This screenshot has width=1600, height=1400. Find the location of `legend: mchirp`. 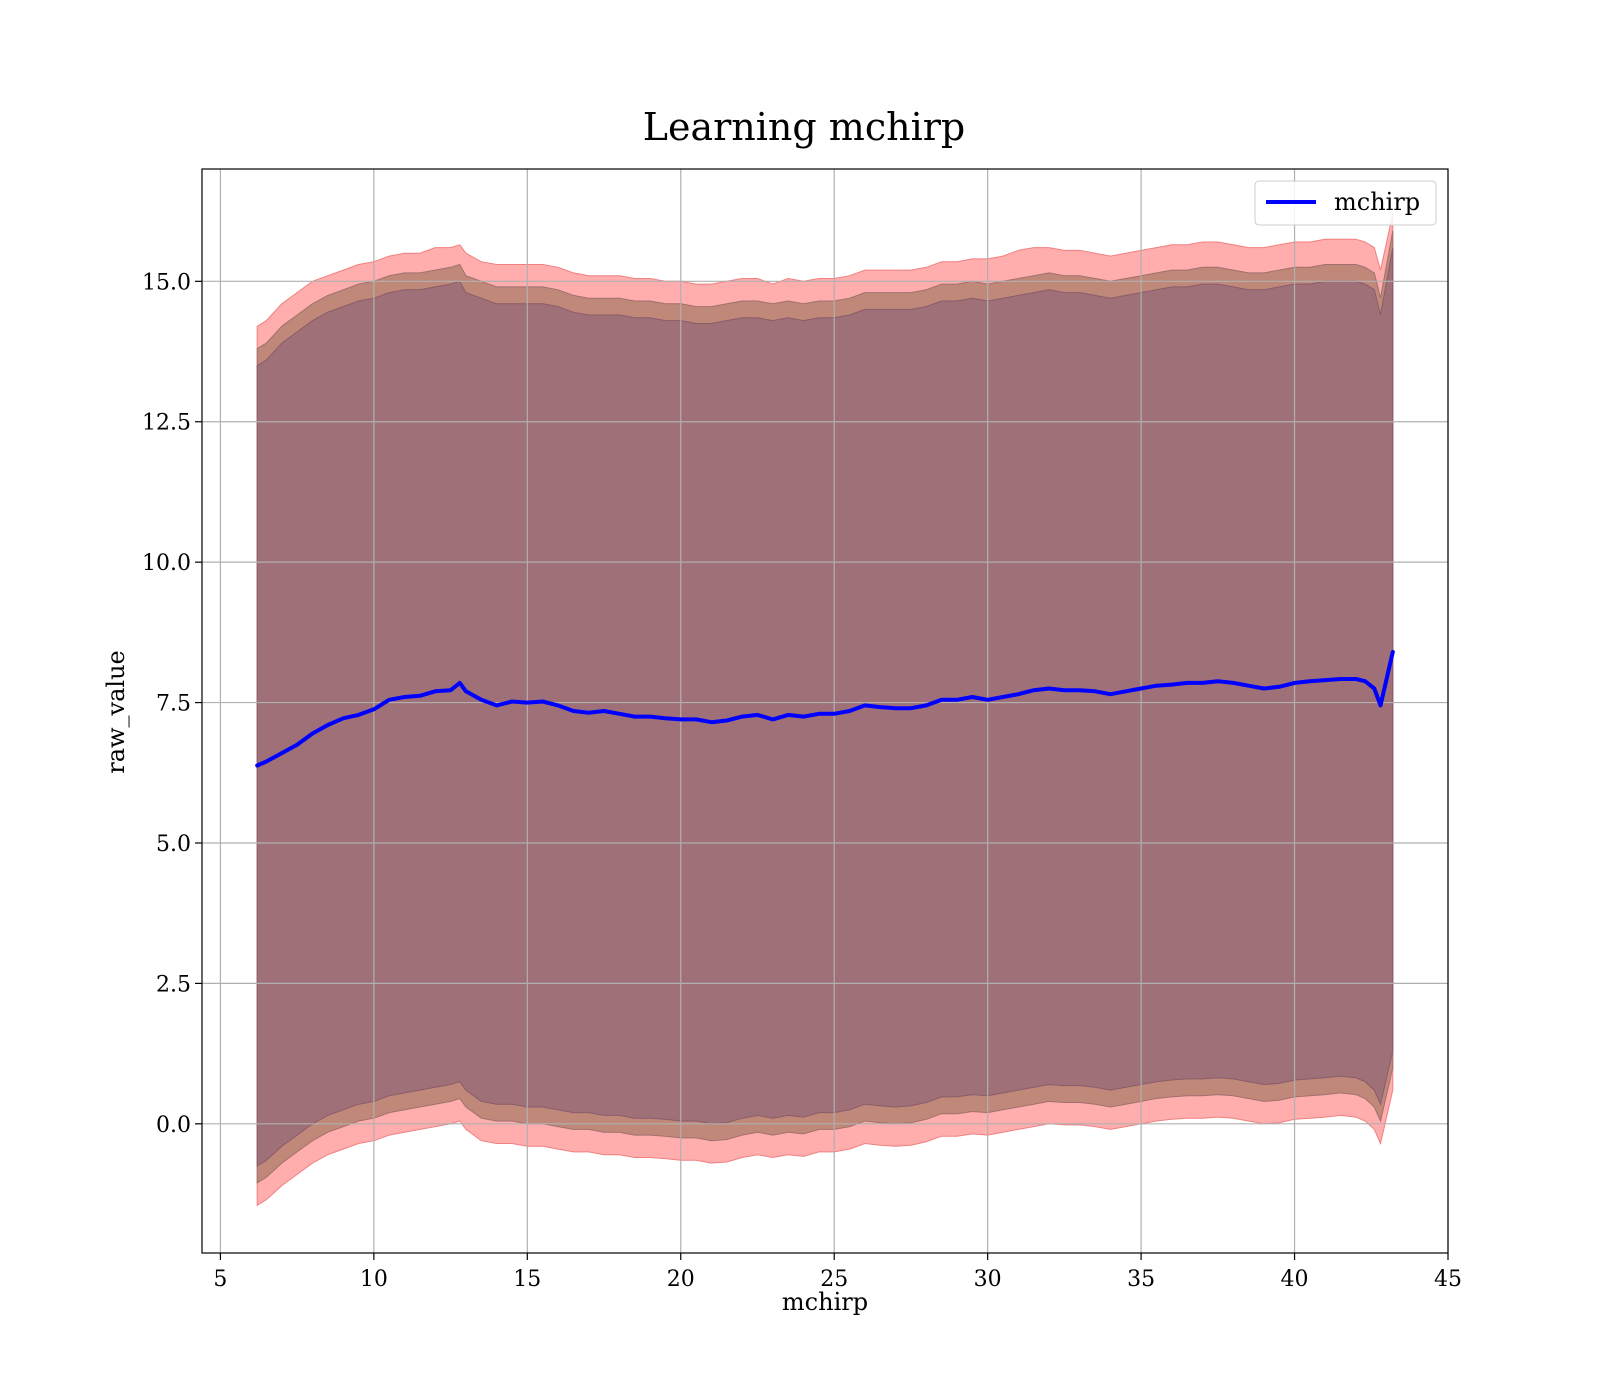

legend: mchirp is located at coordinates (1345, 203).